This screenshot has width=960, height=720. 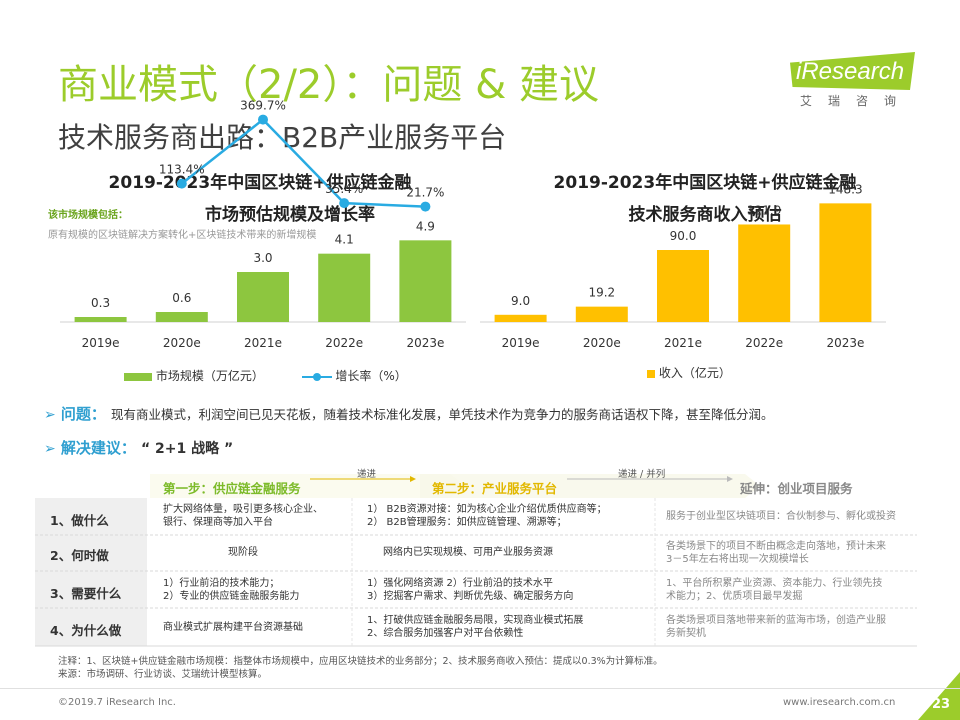 I want to click on row2-col2: 网络内已实现规模、可用产业服务资源, so click(x=468, y=552).